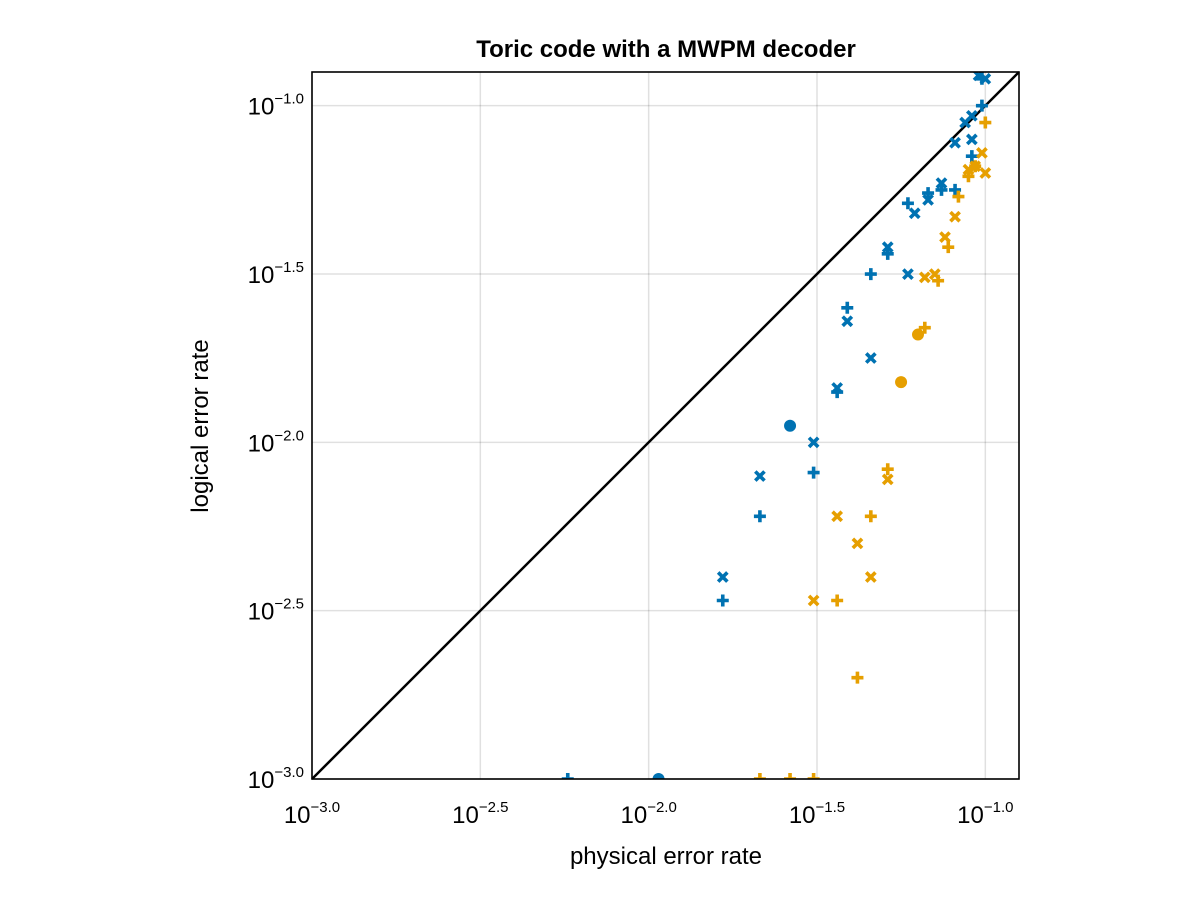 Image resolution: width=1200 pixels, height=900 pixels. I want to click on y-axis-label: logical error rate, so click(200, 425).